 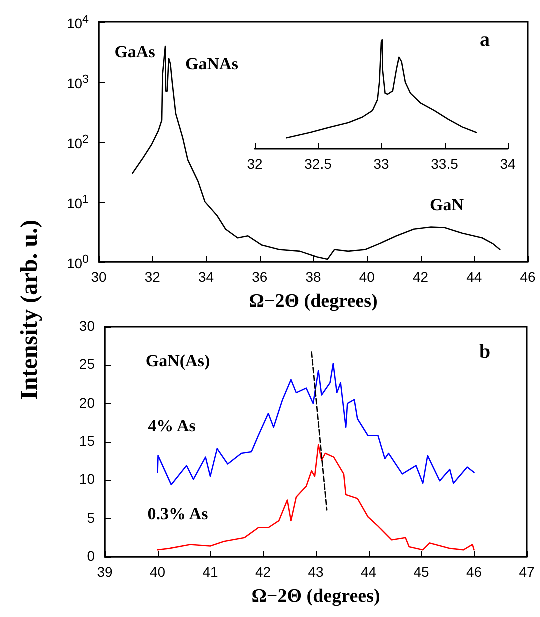 I want to click on y-tick-label: 10, so click(x=87, y=480).